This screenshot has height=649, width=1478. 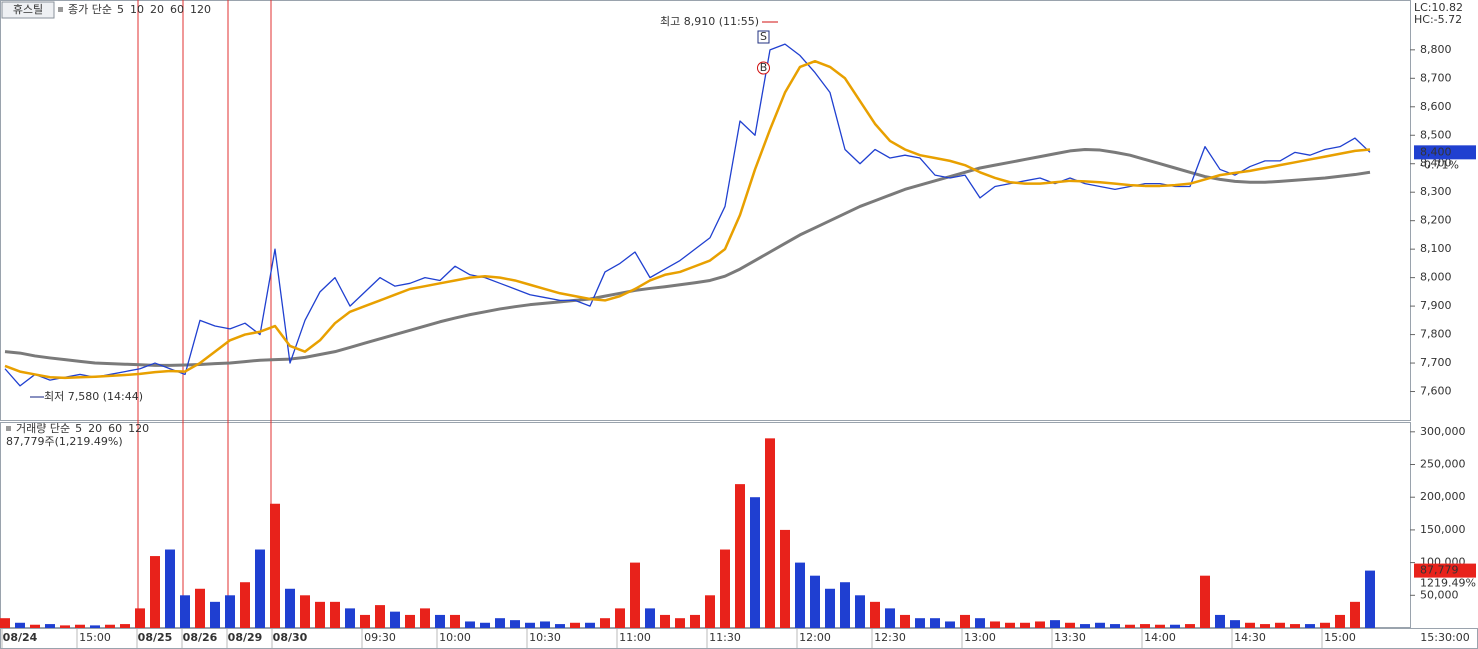 What do you see at coordinates (1445, 570) in the screenshot?
I see `last-volume-box` at bounding box center [1445, 570].